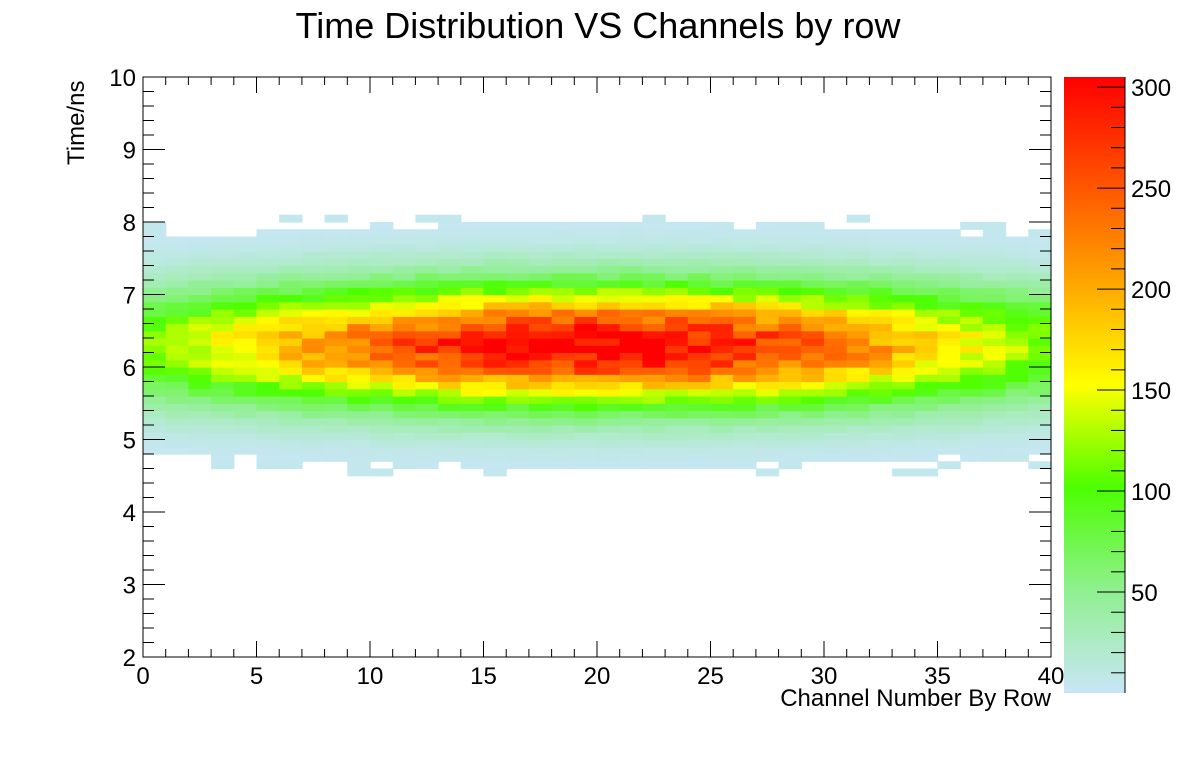  What do you see at coordinates (129, 658) in the screenshot?
I see `y-tick-label: 2` at bounding box center [129, 658].